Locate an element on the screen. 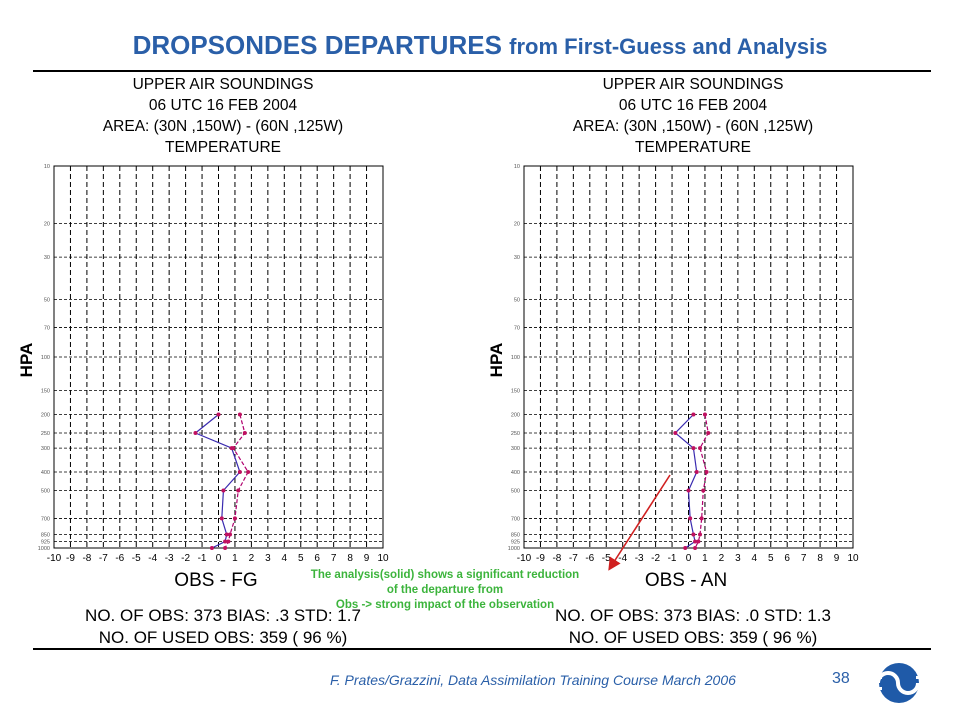 The height and width of the screenshot is (720, 960). y-tick-label: 150 is located at coordinates (515, 392).